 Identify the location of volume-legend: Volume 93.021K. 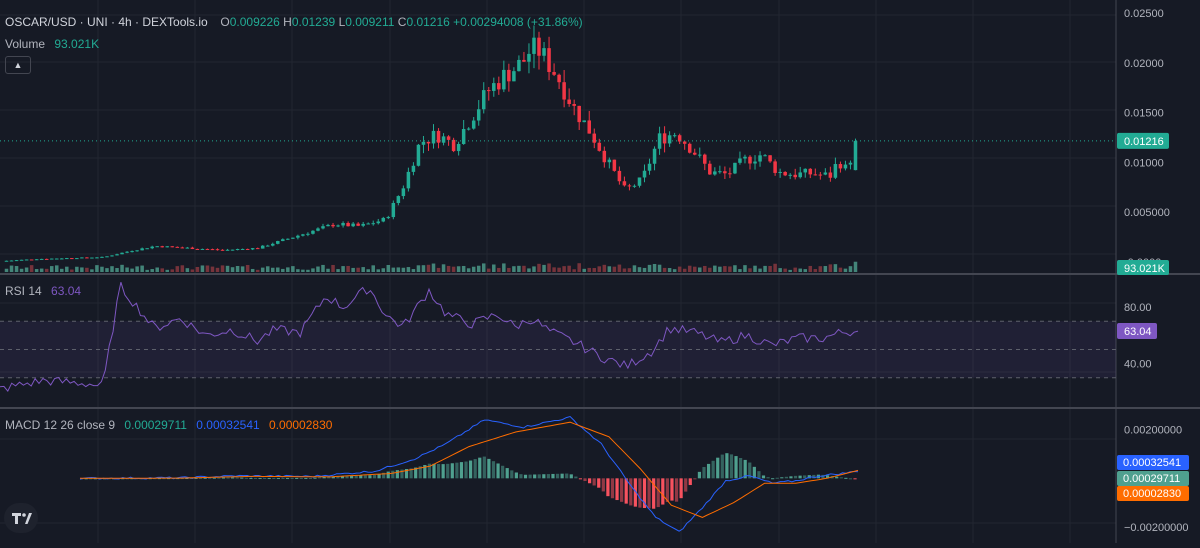
(52, 44).